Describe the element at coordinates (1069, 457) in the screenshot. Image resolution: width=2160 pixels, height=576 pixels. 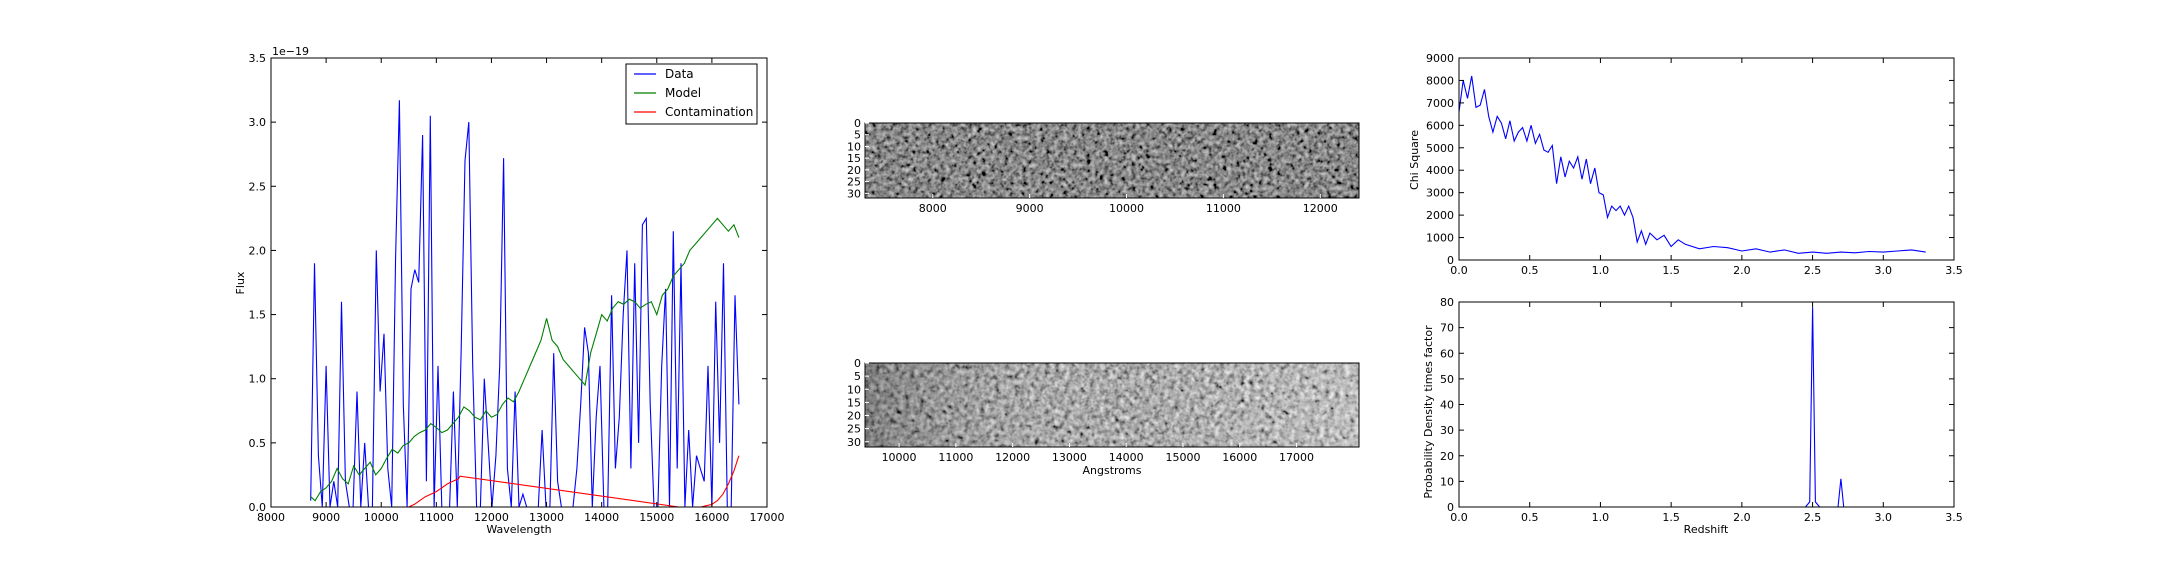
I see `image2-xtick-label: 13000` at that location.